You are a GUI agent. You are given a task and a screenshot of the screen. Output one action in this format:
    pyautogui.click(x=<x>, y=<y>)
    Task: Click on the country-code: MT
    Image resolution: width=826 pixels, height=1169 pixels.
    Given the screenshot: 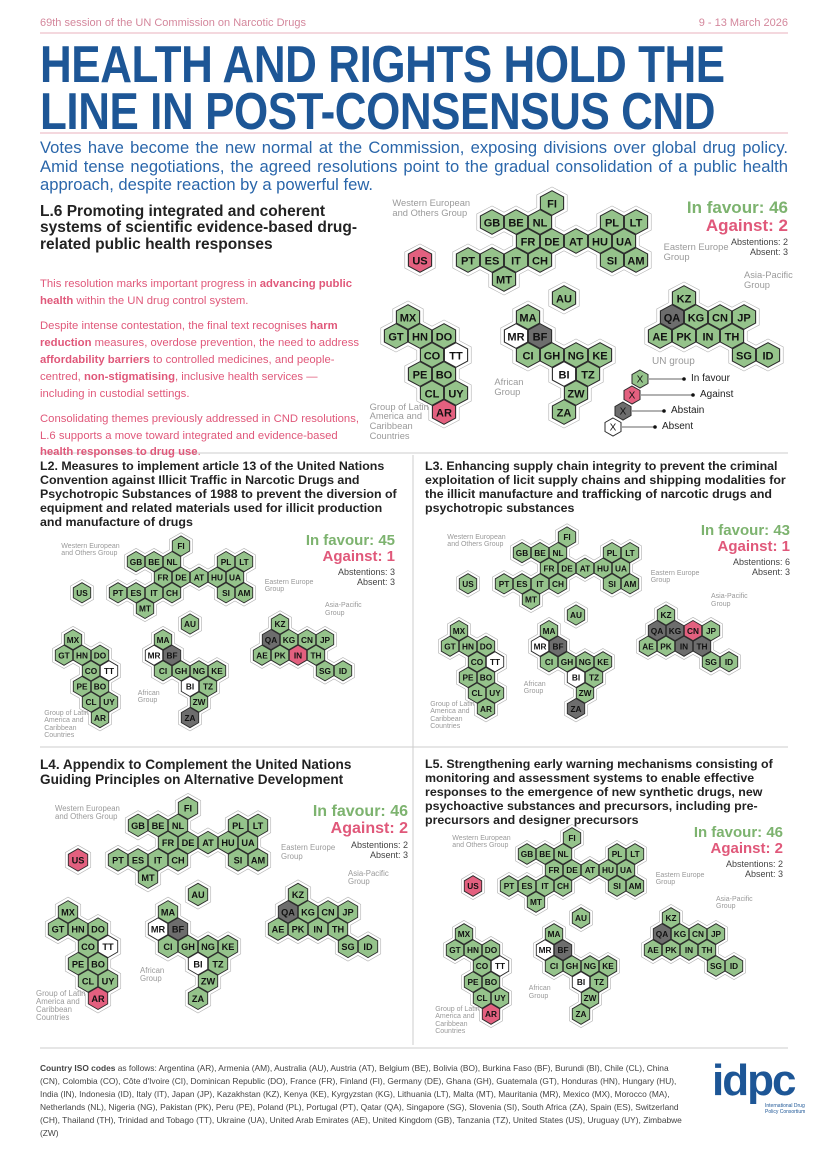 What is the action you would take?
    pyautogui.click(x=504, y=280)
    